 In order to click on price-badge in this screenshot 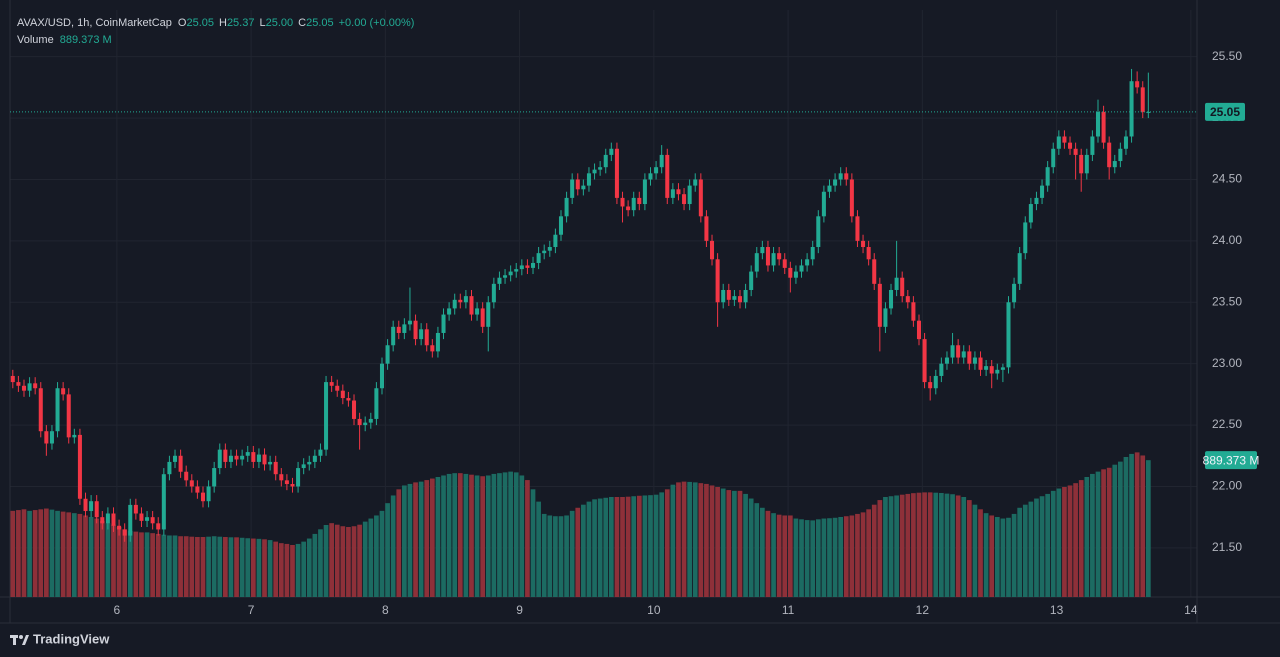, I will do `click(1225, 111)`.